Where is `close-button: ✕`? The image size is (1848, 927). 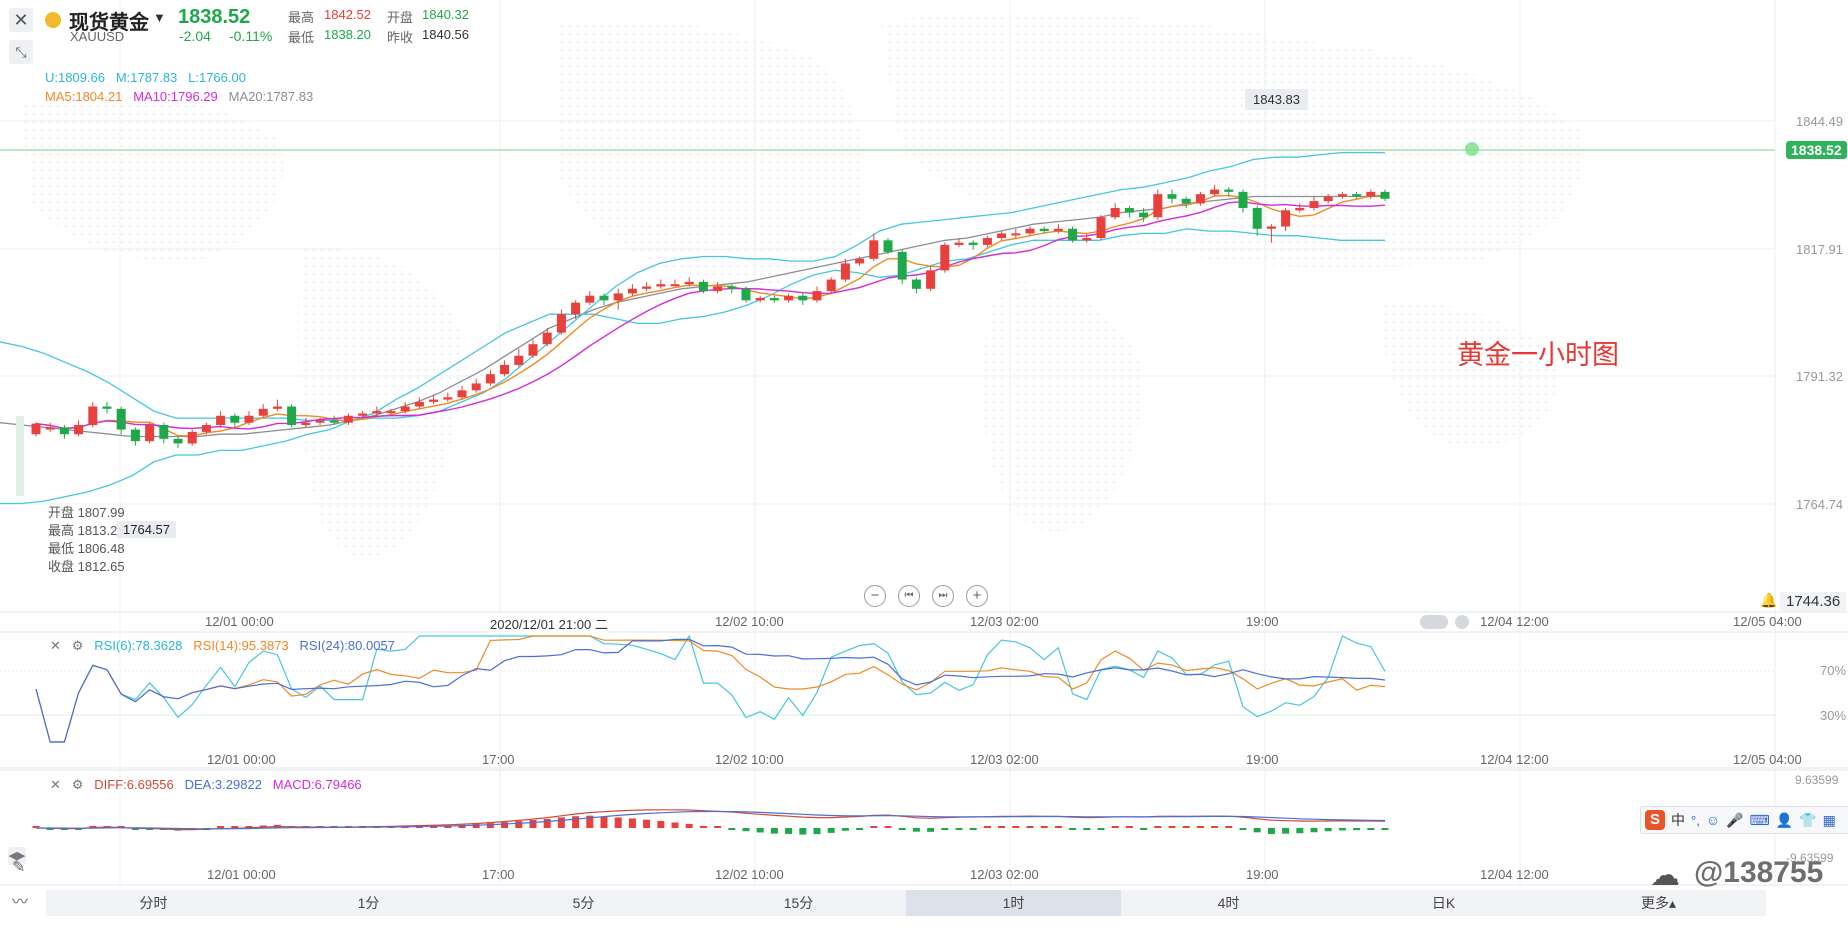 close-button: ✕ is located at coordinates (21, 20).